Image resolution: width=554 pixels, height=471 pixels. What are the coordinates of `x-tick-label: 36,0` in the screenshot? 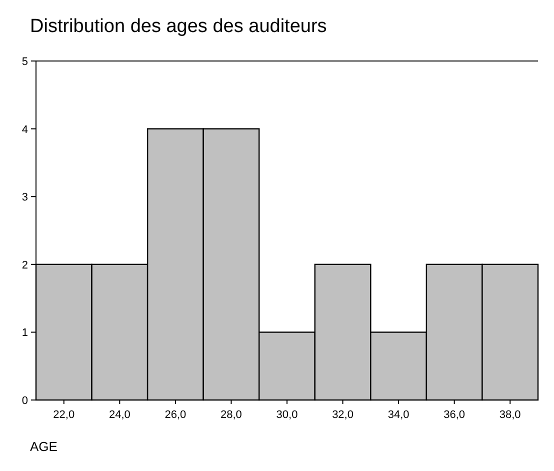 It's located at (455, 415).